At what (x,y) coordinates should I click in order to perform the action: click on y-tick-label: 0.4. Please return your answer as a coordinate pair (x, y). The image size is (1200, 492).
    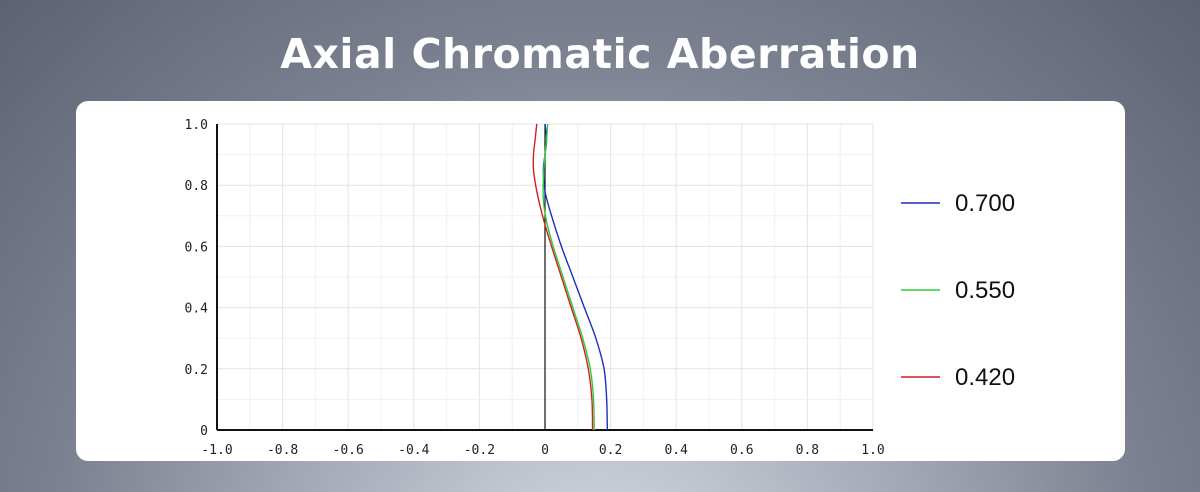
    Looking at the image, I should click on (197, 309).